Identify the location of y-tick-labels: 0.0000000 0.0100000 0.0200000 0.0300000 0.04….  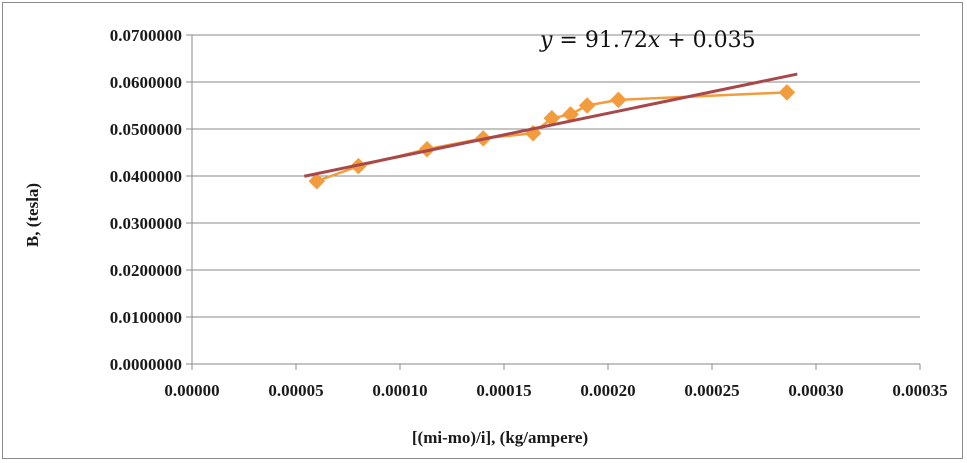
(146, 200).